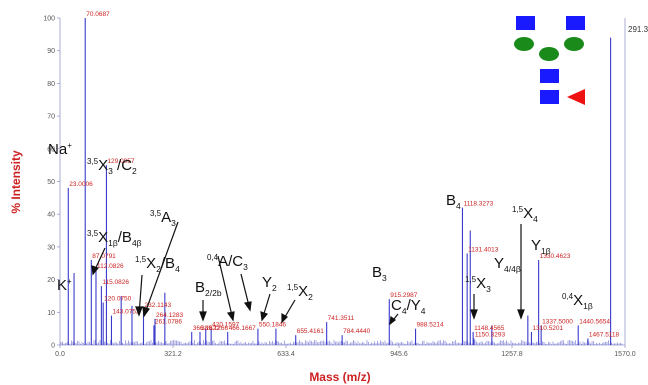  What do you see at coordinates (206, 328) in the screenshot?
I see `peak-label: 366.1622` at bounding box center [206, 328].